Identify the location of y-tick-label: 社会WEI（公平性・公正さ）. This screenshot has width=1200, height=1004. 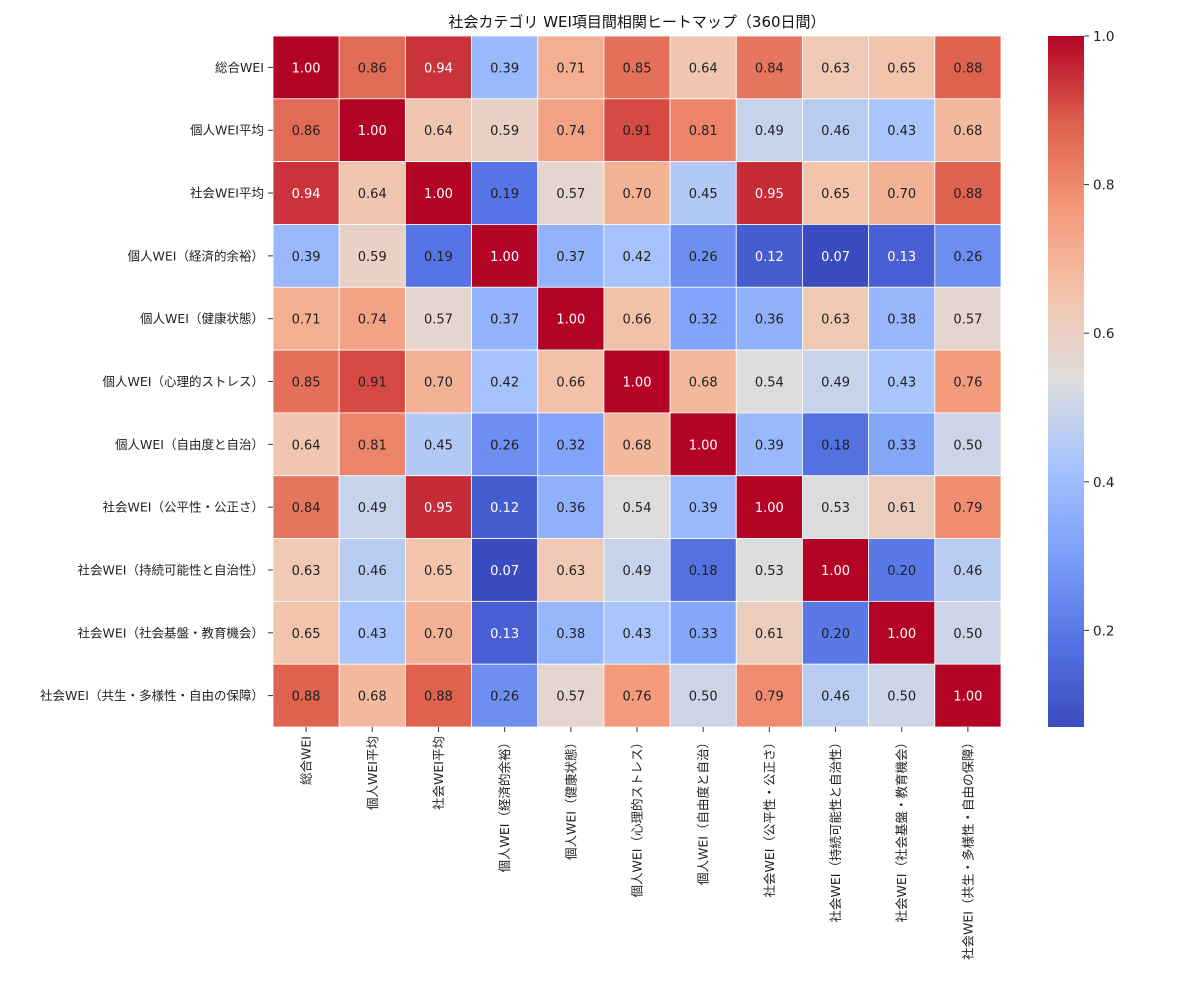
(183, 507).